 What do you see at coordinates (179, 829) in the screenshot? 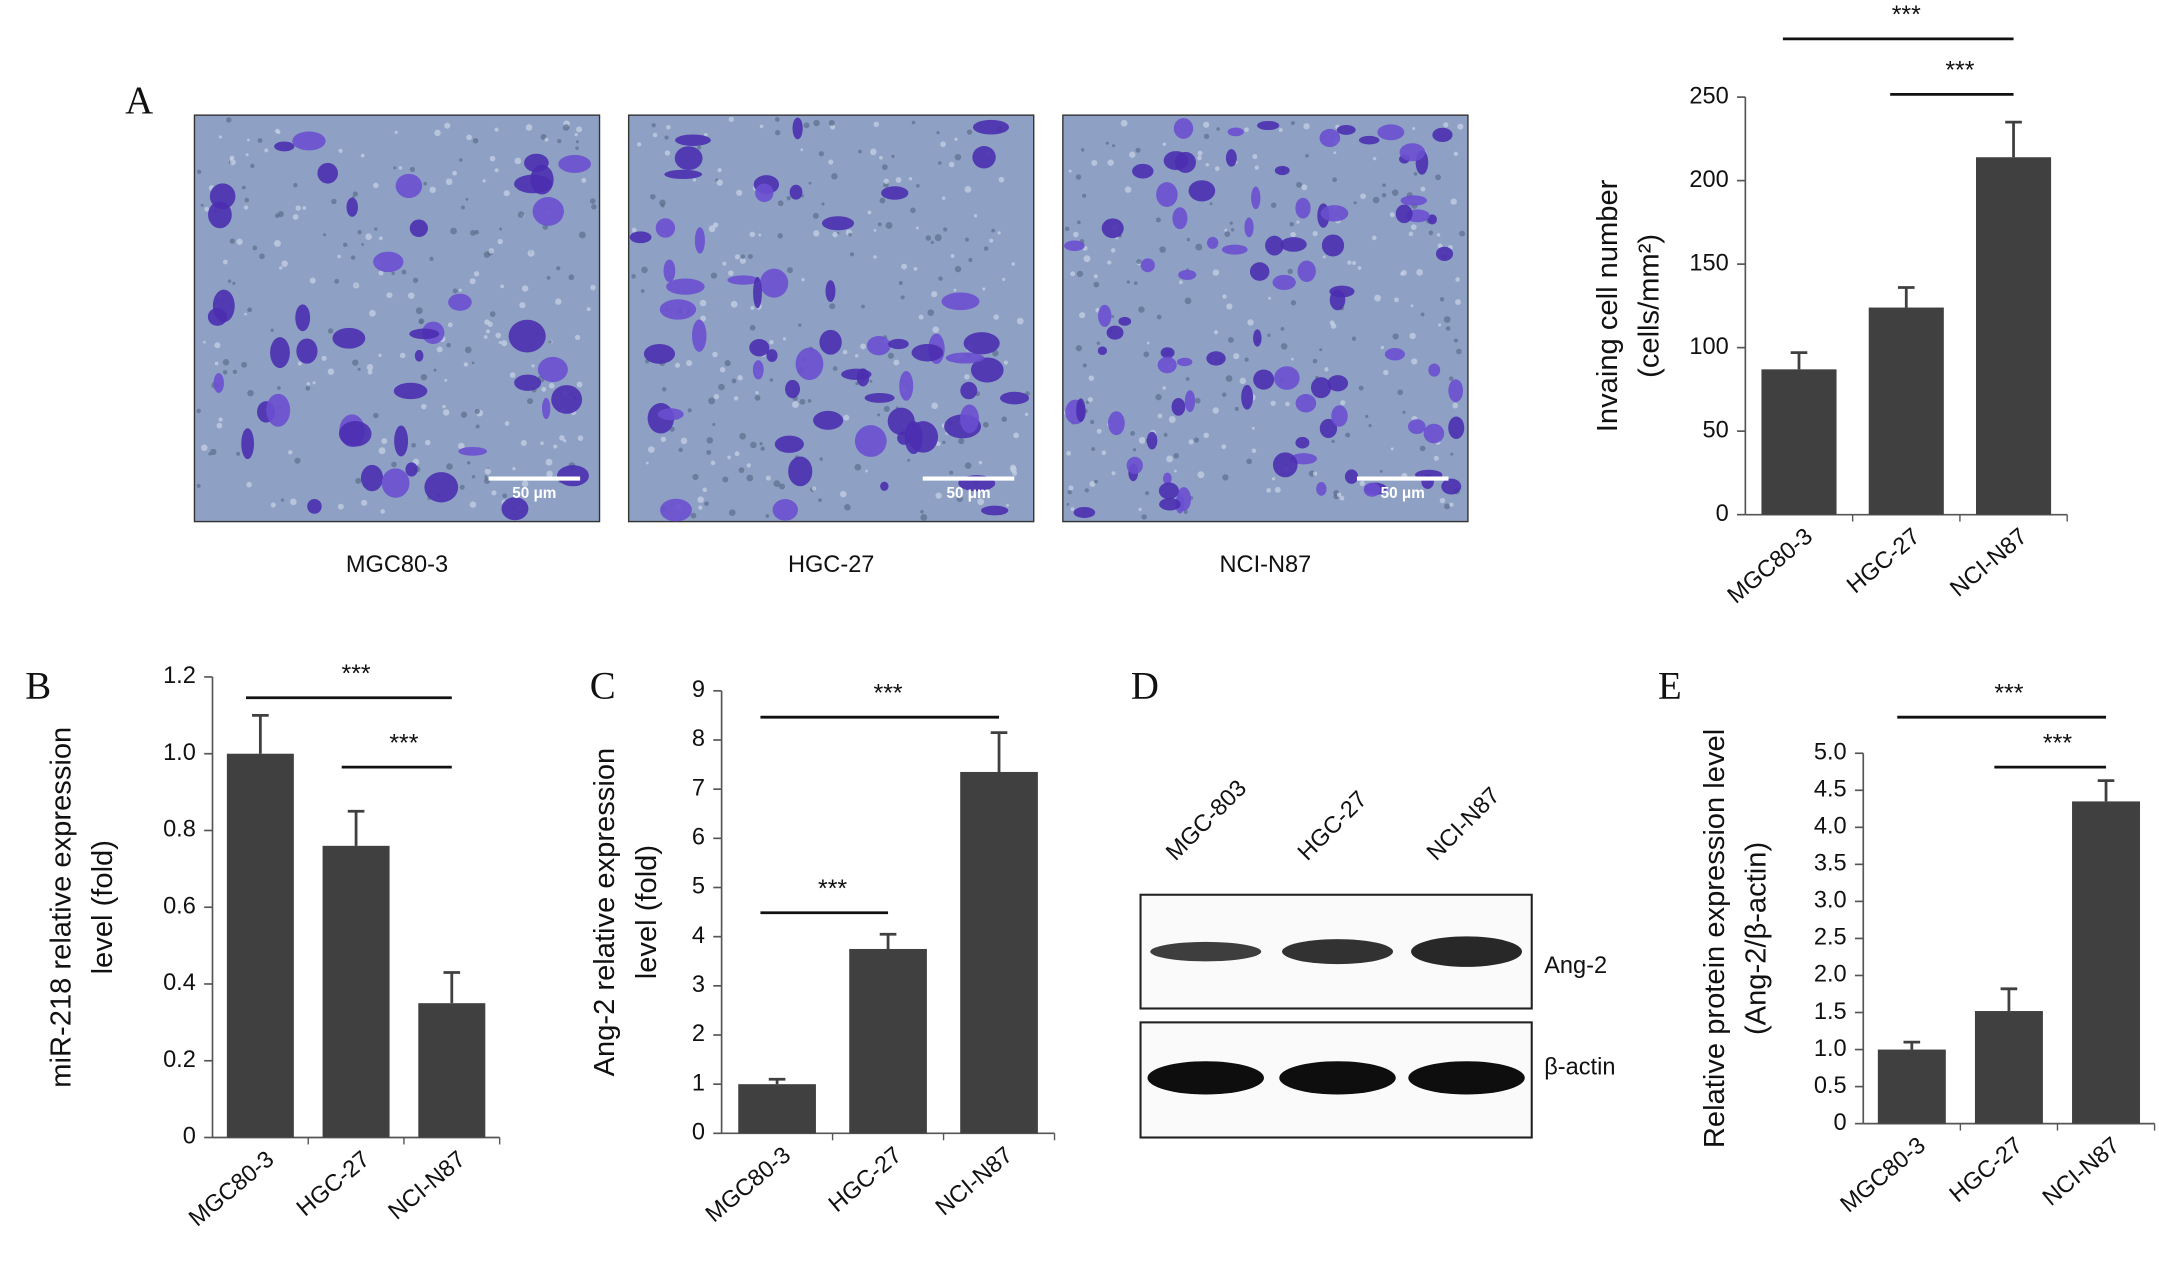
I see `y-tick-label: 0.8` at bounding box center [179, 829].